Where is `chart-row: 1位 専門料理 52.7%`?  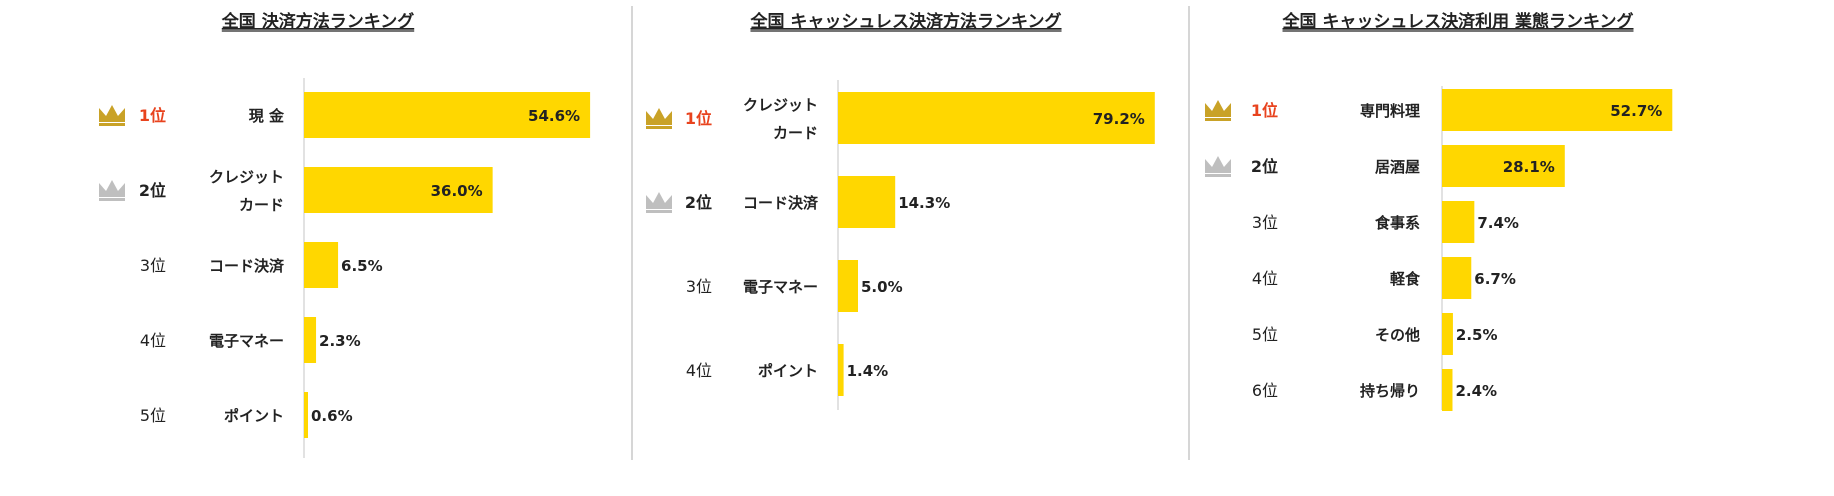 chart-row: 1位 専門料理 52.7% is located at coordinates (1439, 110).